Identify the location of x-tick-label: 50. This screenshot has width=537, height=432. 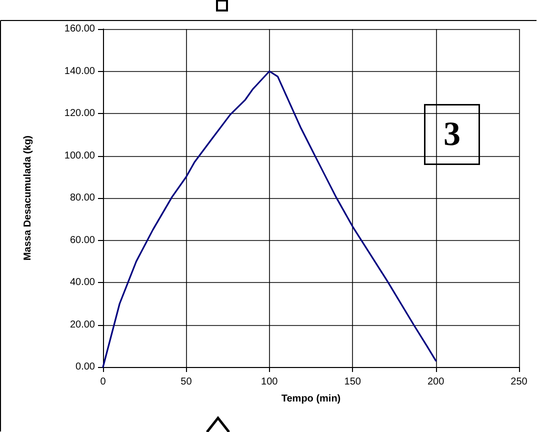
(186, 382).